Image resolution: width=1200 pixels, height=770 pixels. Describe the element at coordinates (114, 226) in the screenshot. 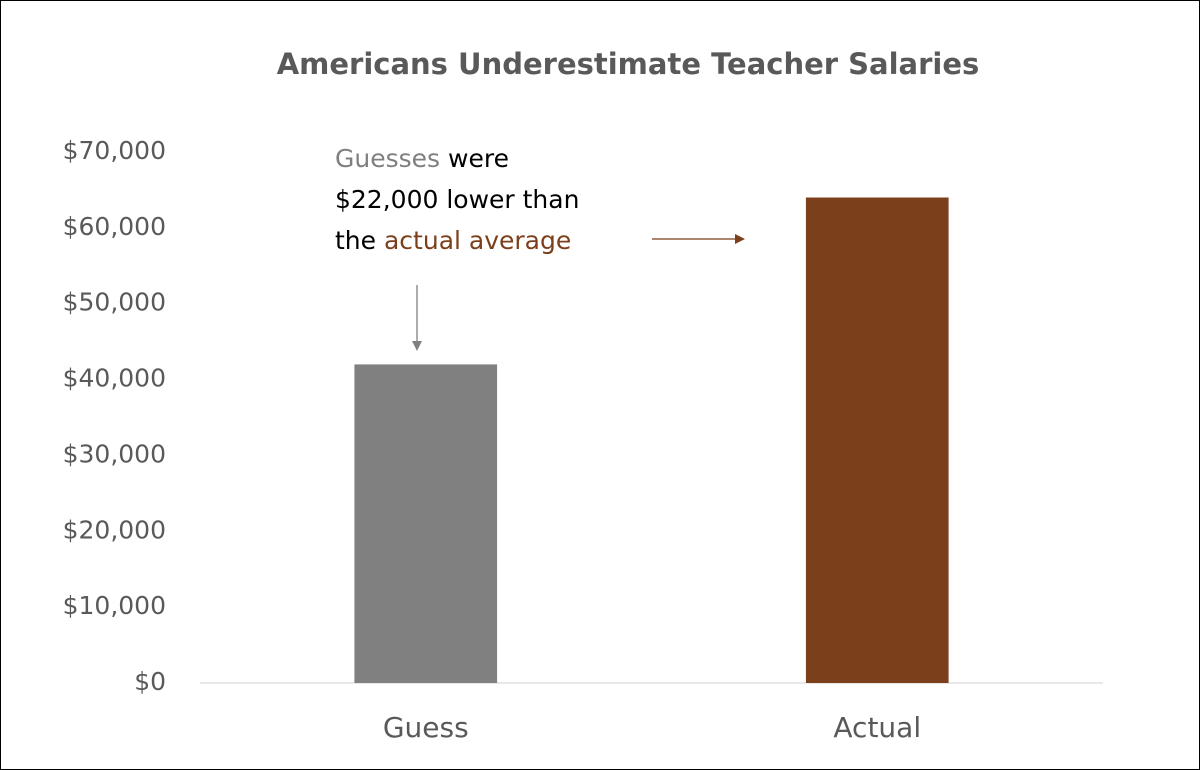

I see `y-tick-label: $60,000` at that location.